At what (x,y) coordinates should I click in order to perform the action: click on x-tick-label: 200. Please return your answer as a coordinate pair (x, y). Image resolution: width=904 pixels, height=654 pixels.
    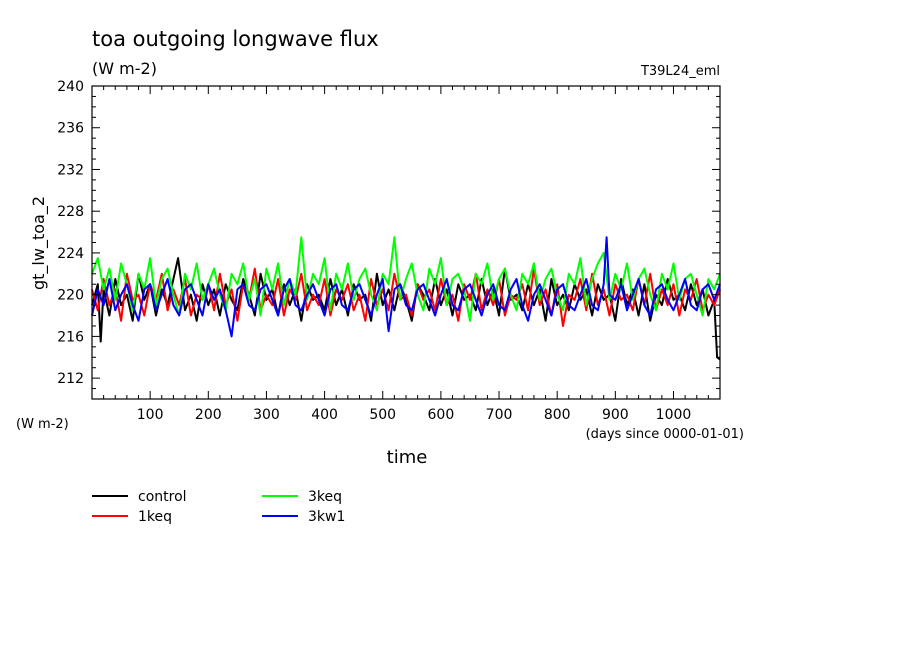
    Looking at the image, I should click on (208, 415).